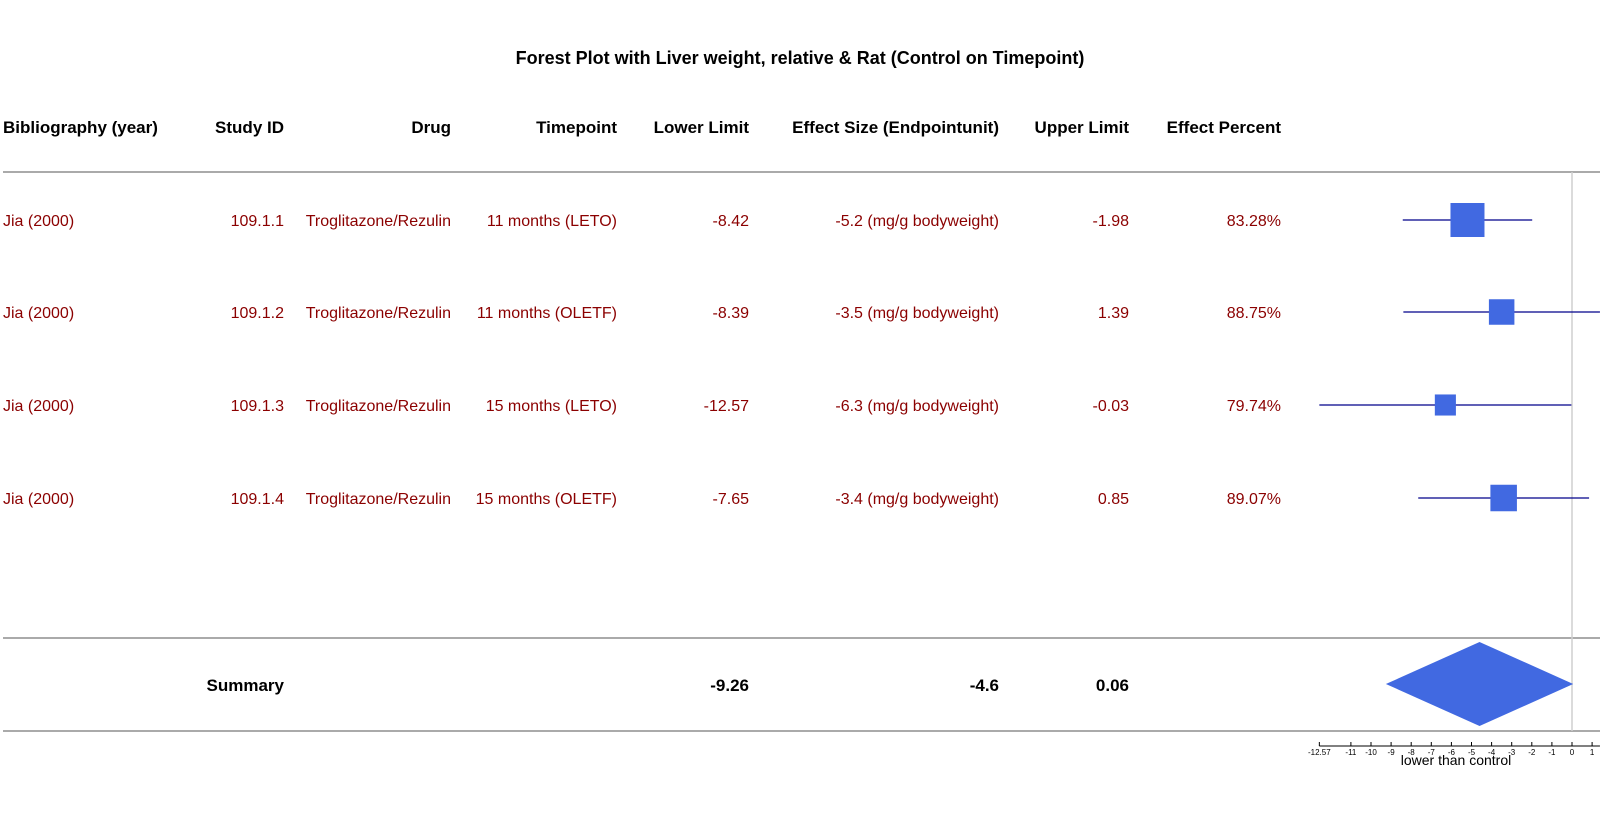 This screenshot has height=827, width=1600. Describe the element at coordinates (1456, 760) in the screenshot. I see `x-axis-label: lower than control` at that location.